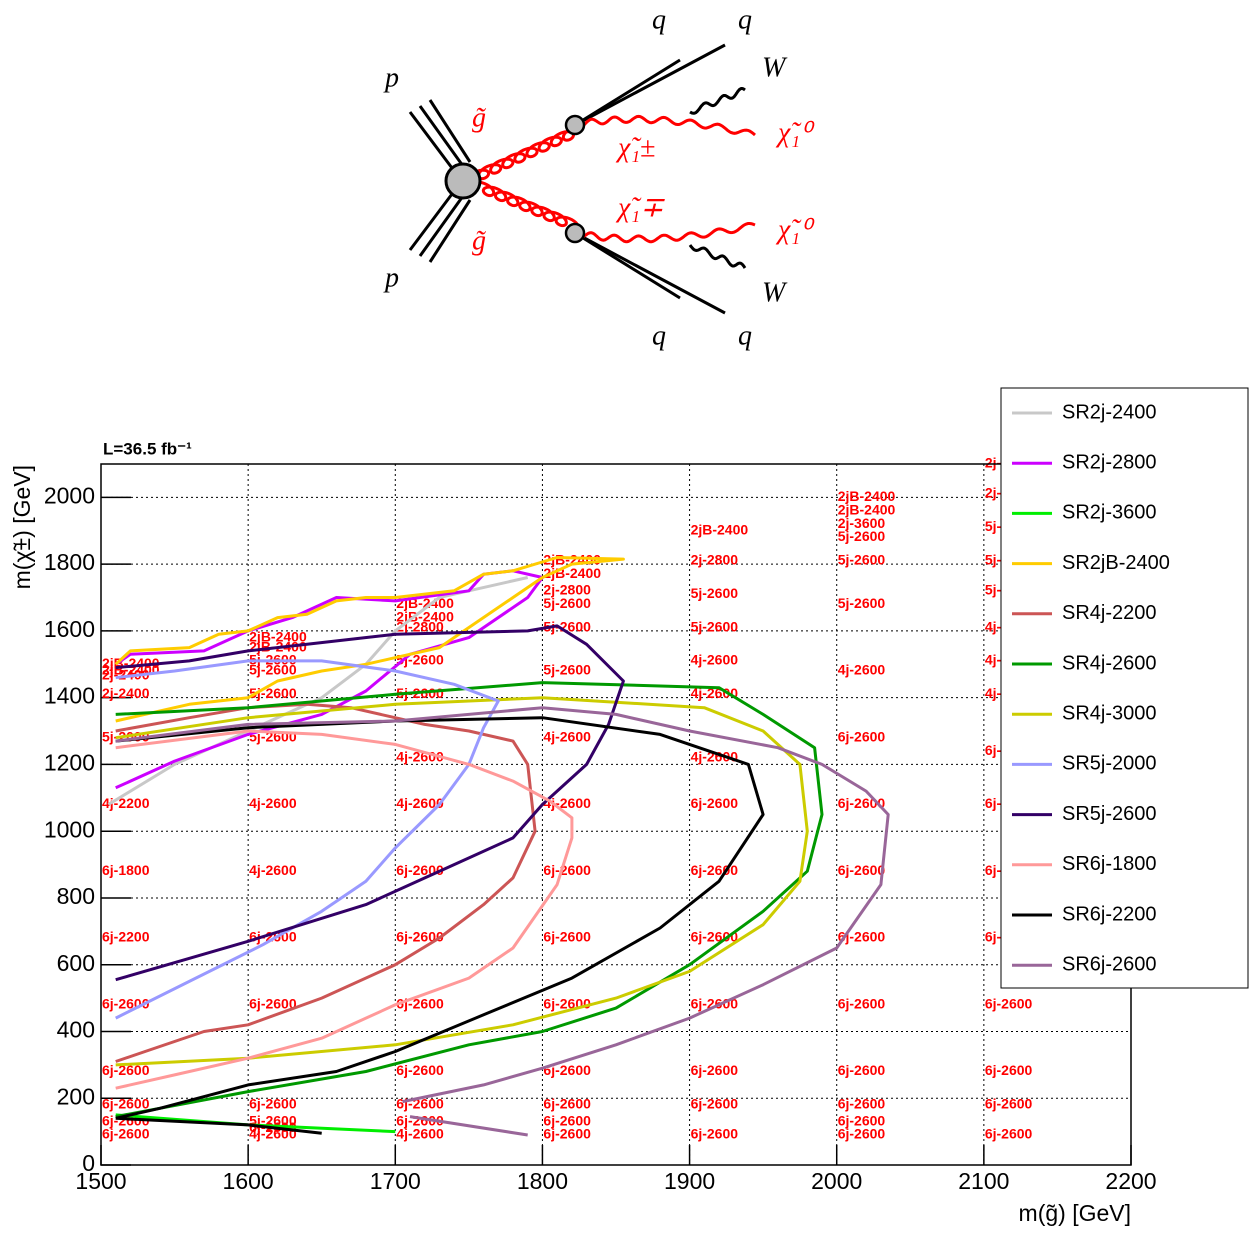 This screenshot has height=1237, width=1250. What do you see at coordinates (126, 803) in the screenshot?
I see `point-label: 4j-2200` at bounding box center [126, 803].